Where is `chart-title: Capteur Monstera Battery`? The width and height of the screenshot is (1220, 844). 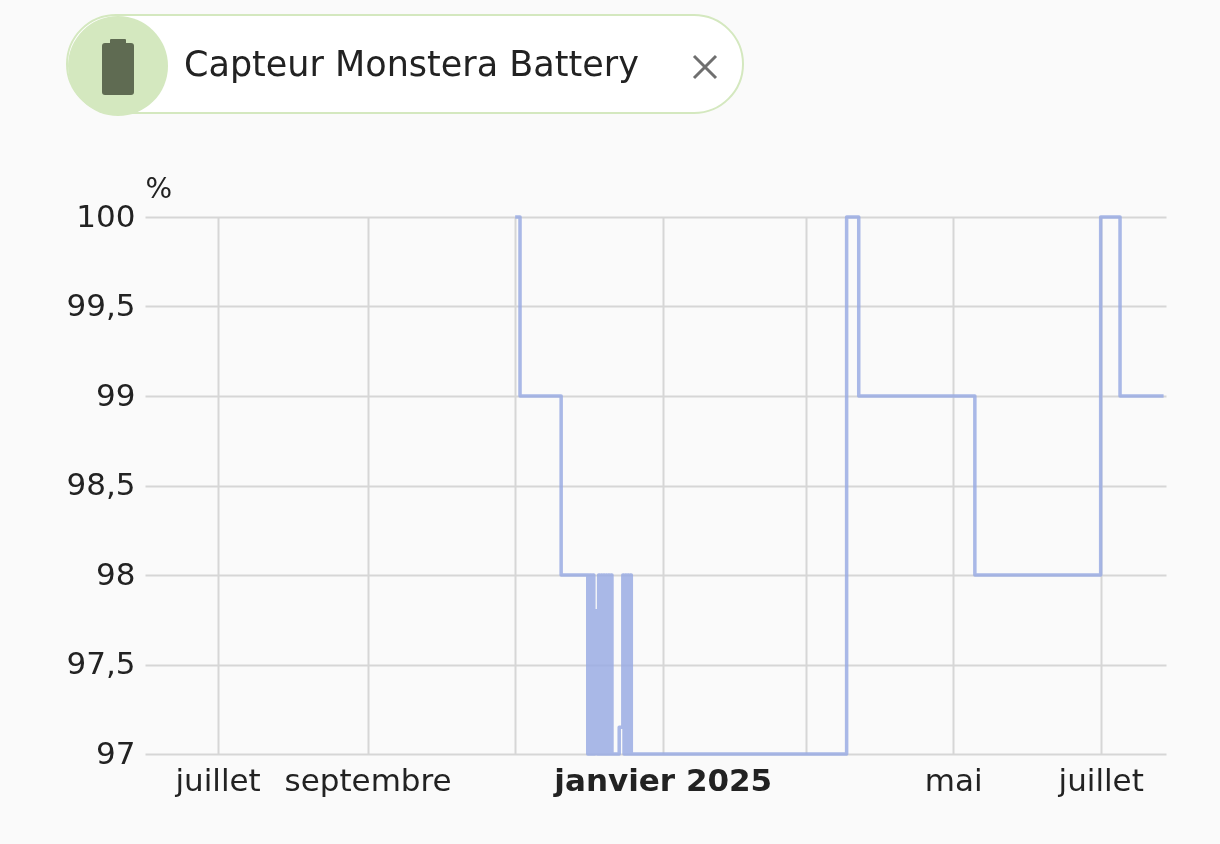
chart-title: Capteur Monstera Battery is located at coordinates (411, 64).